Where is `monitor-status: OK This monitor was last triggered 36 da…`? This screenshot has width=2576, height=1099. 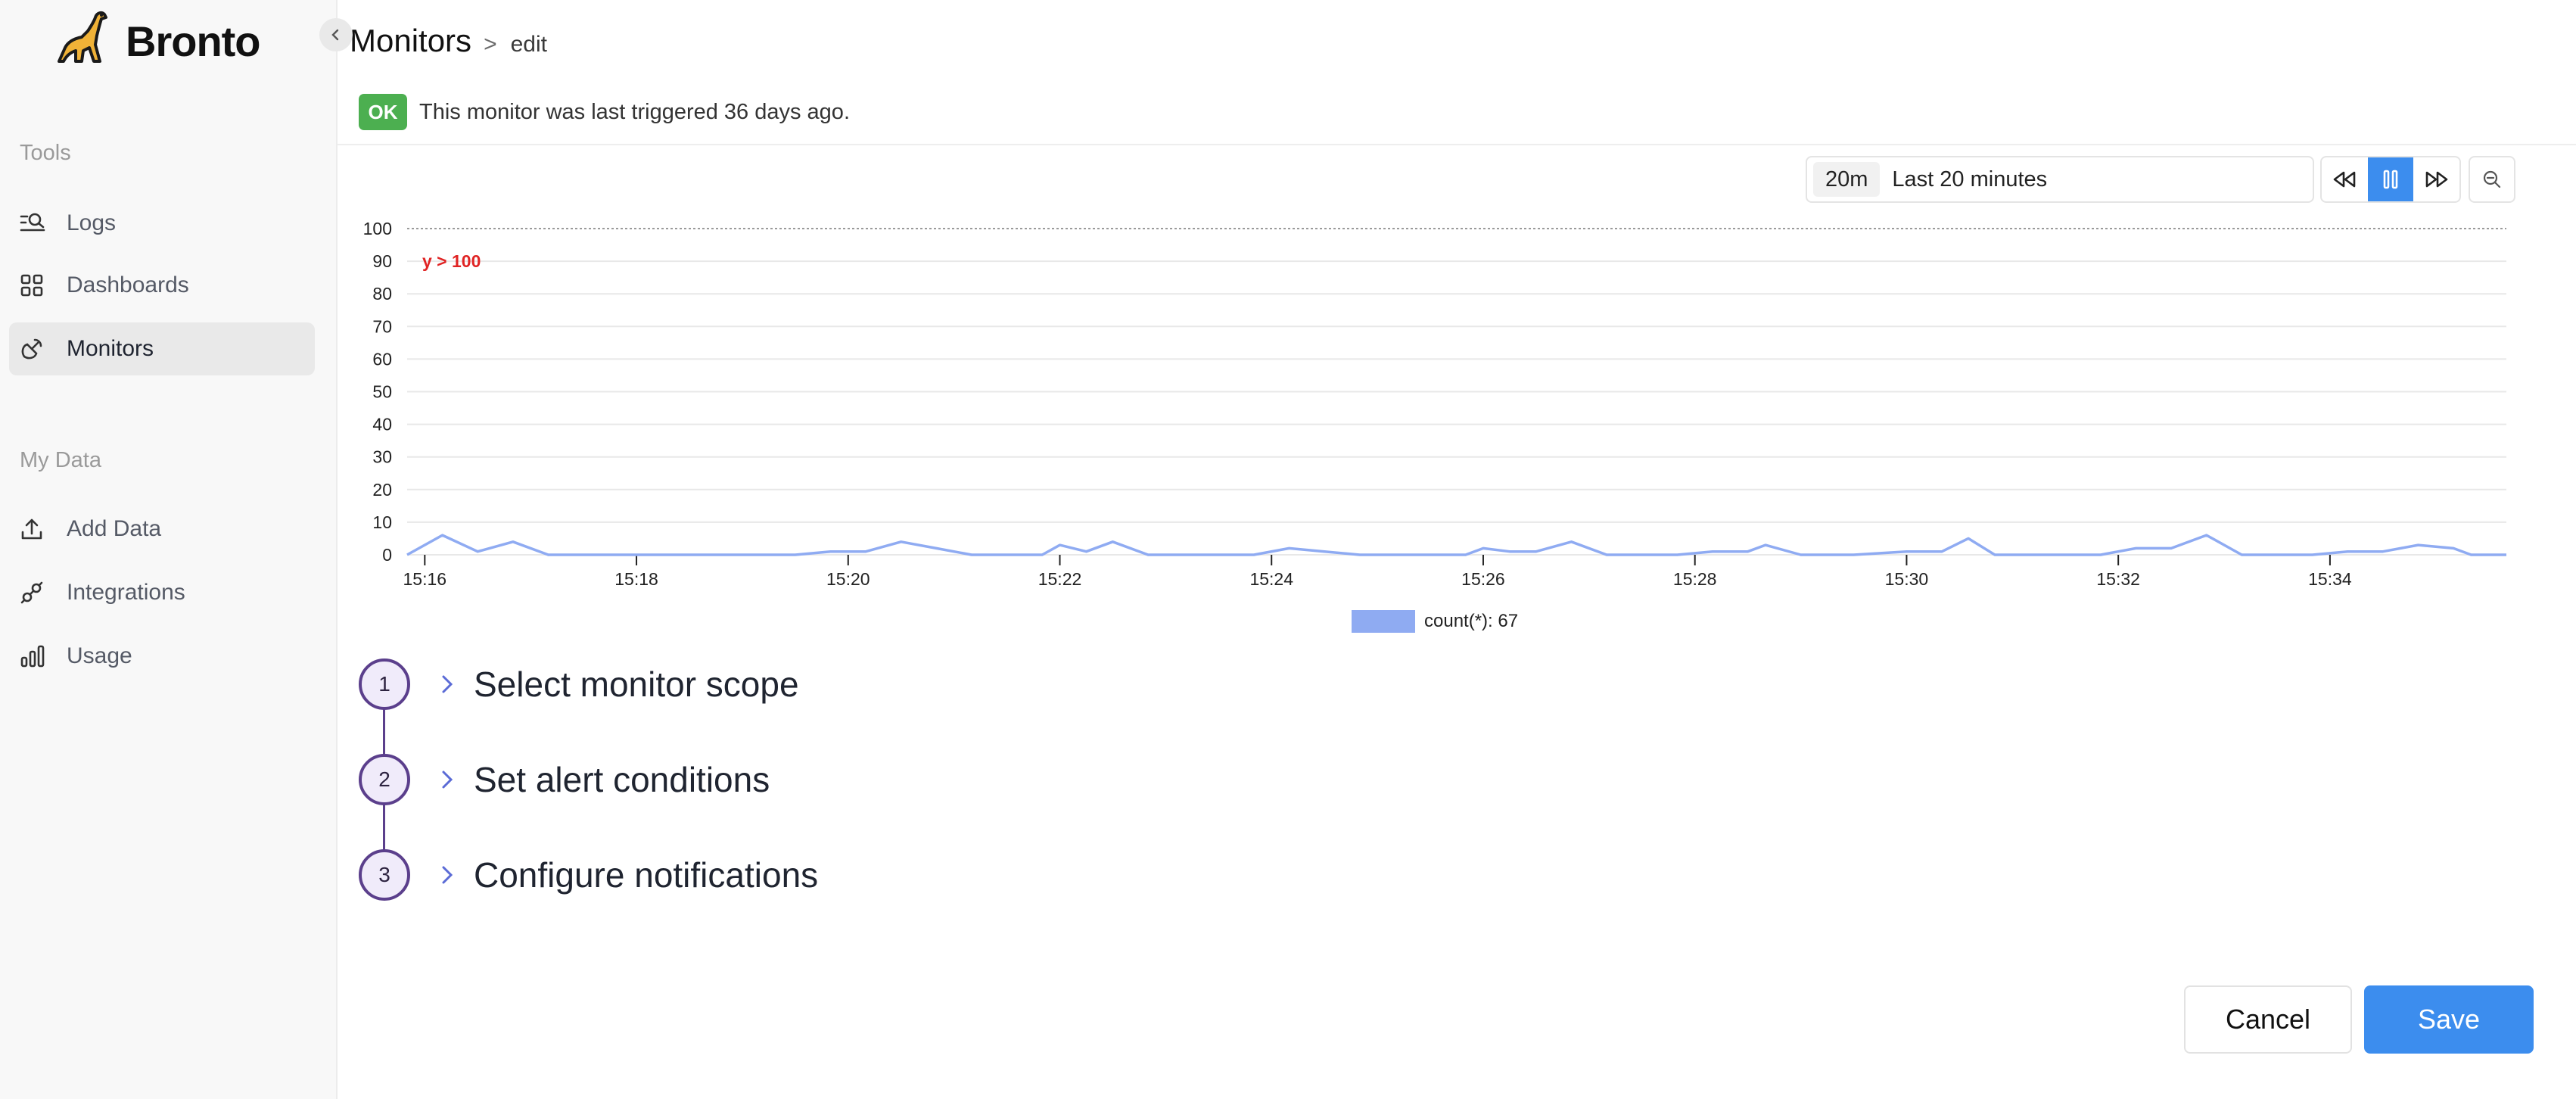 monitor-status: OK This monitor was last triggered 36 da… is located at coordinates (604, 112).